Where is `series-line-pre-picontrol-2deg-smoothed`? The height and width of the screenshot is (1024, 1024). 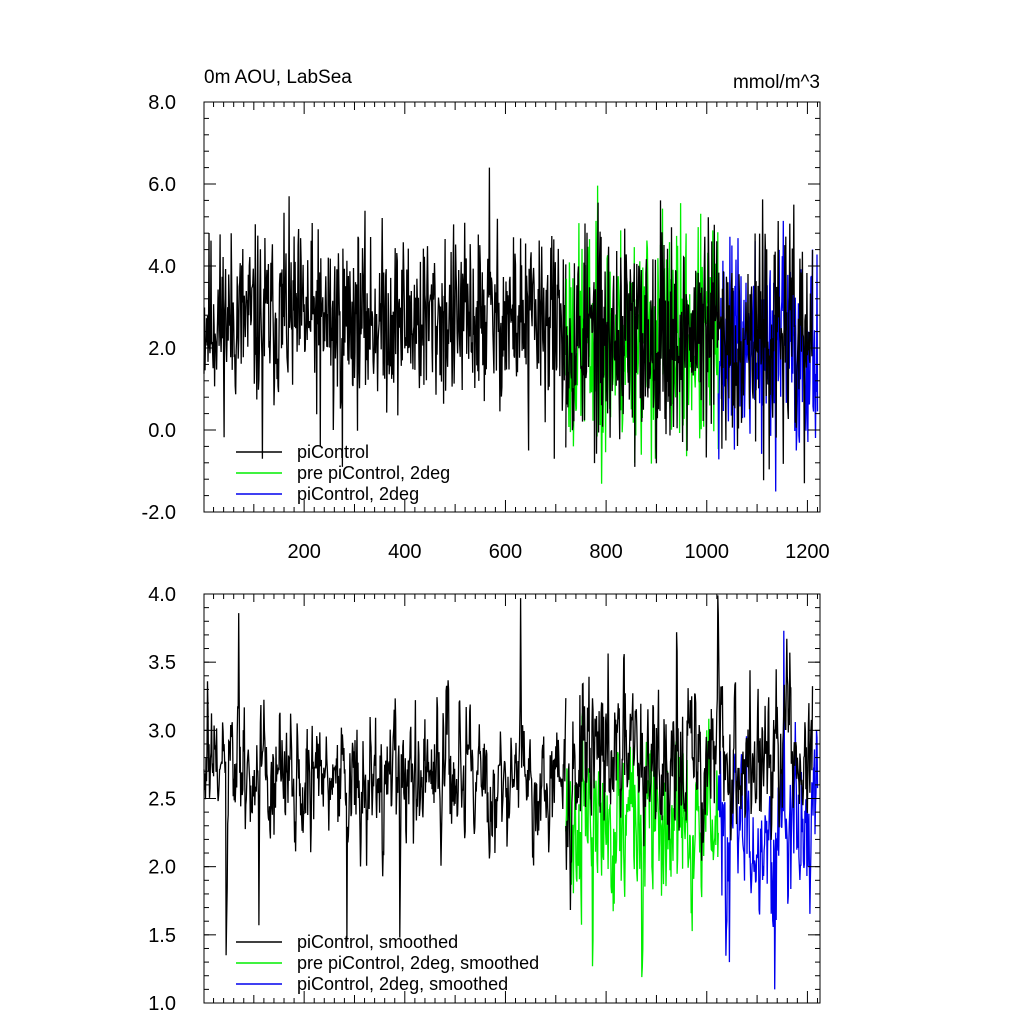
series-line-pre-picontrol-2deg-smoothed is located at coordinates (642, 845).